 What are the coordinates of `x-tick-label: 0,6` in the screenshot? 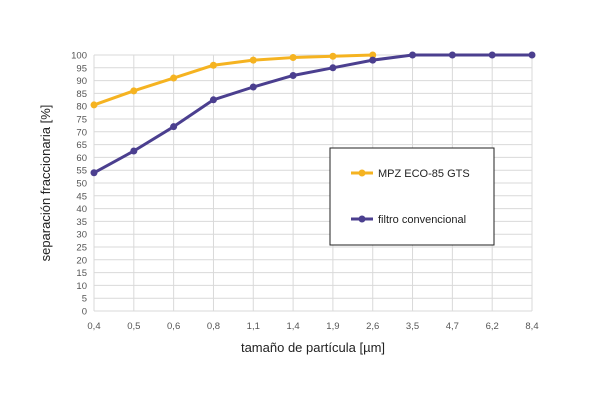 It's located at (173, 326).